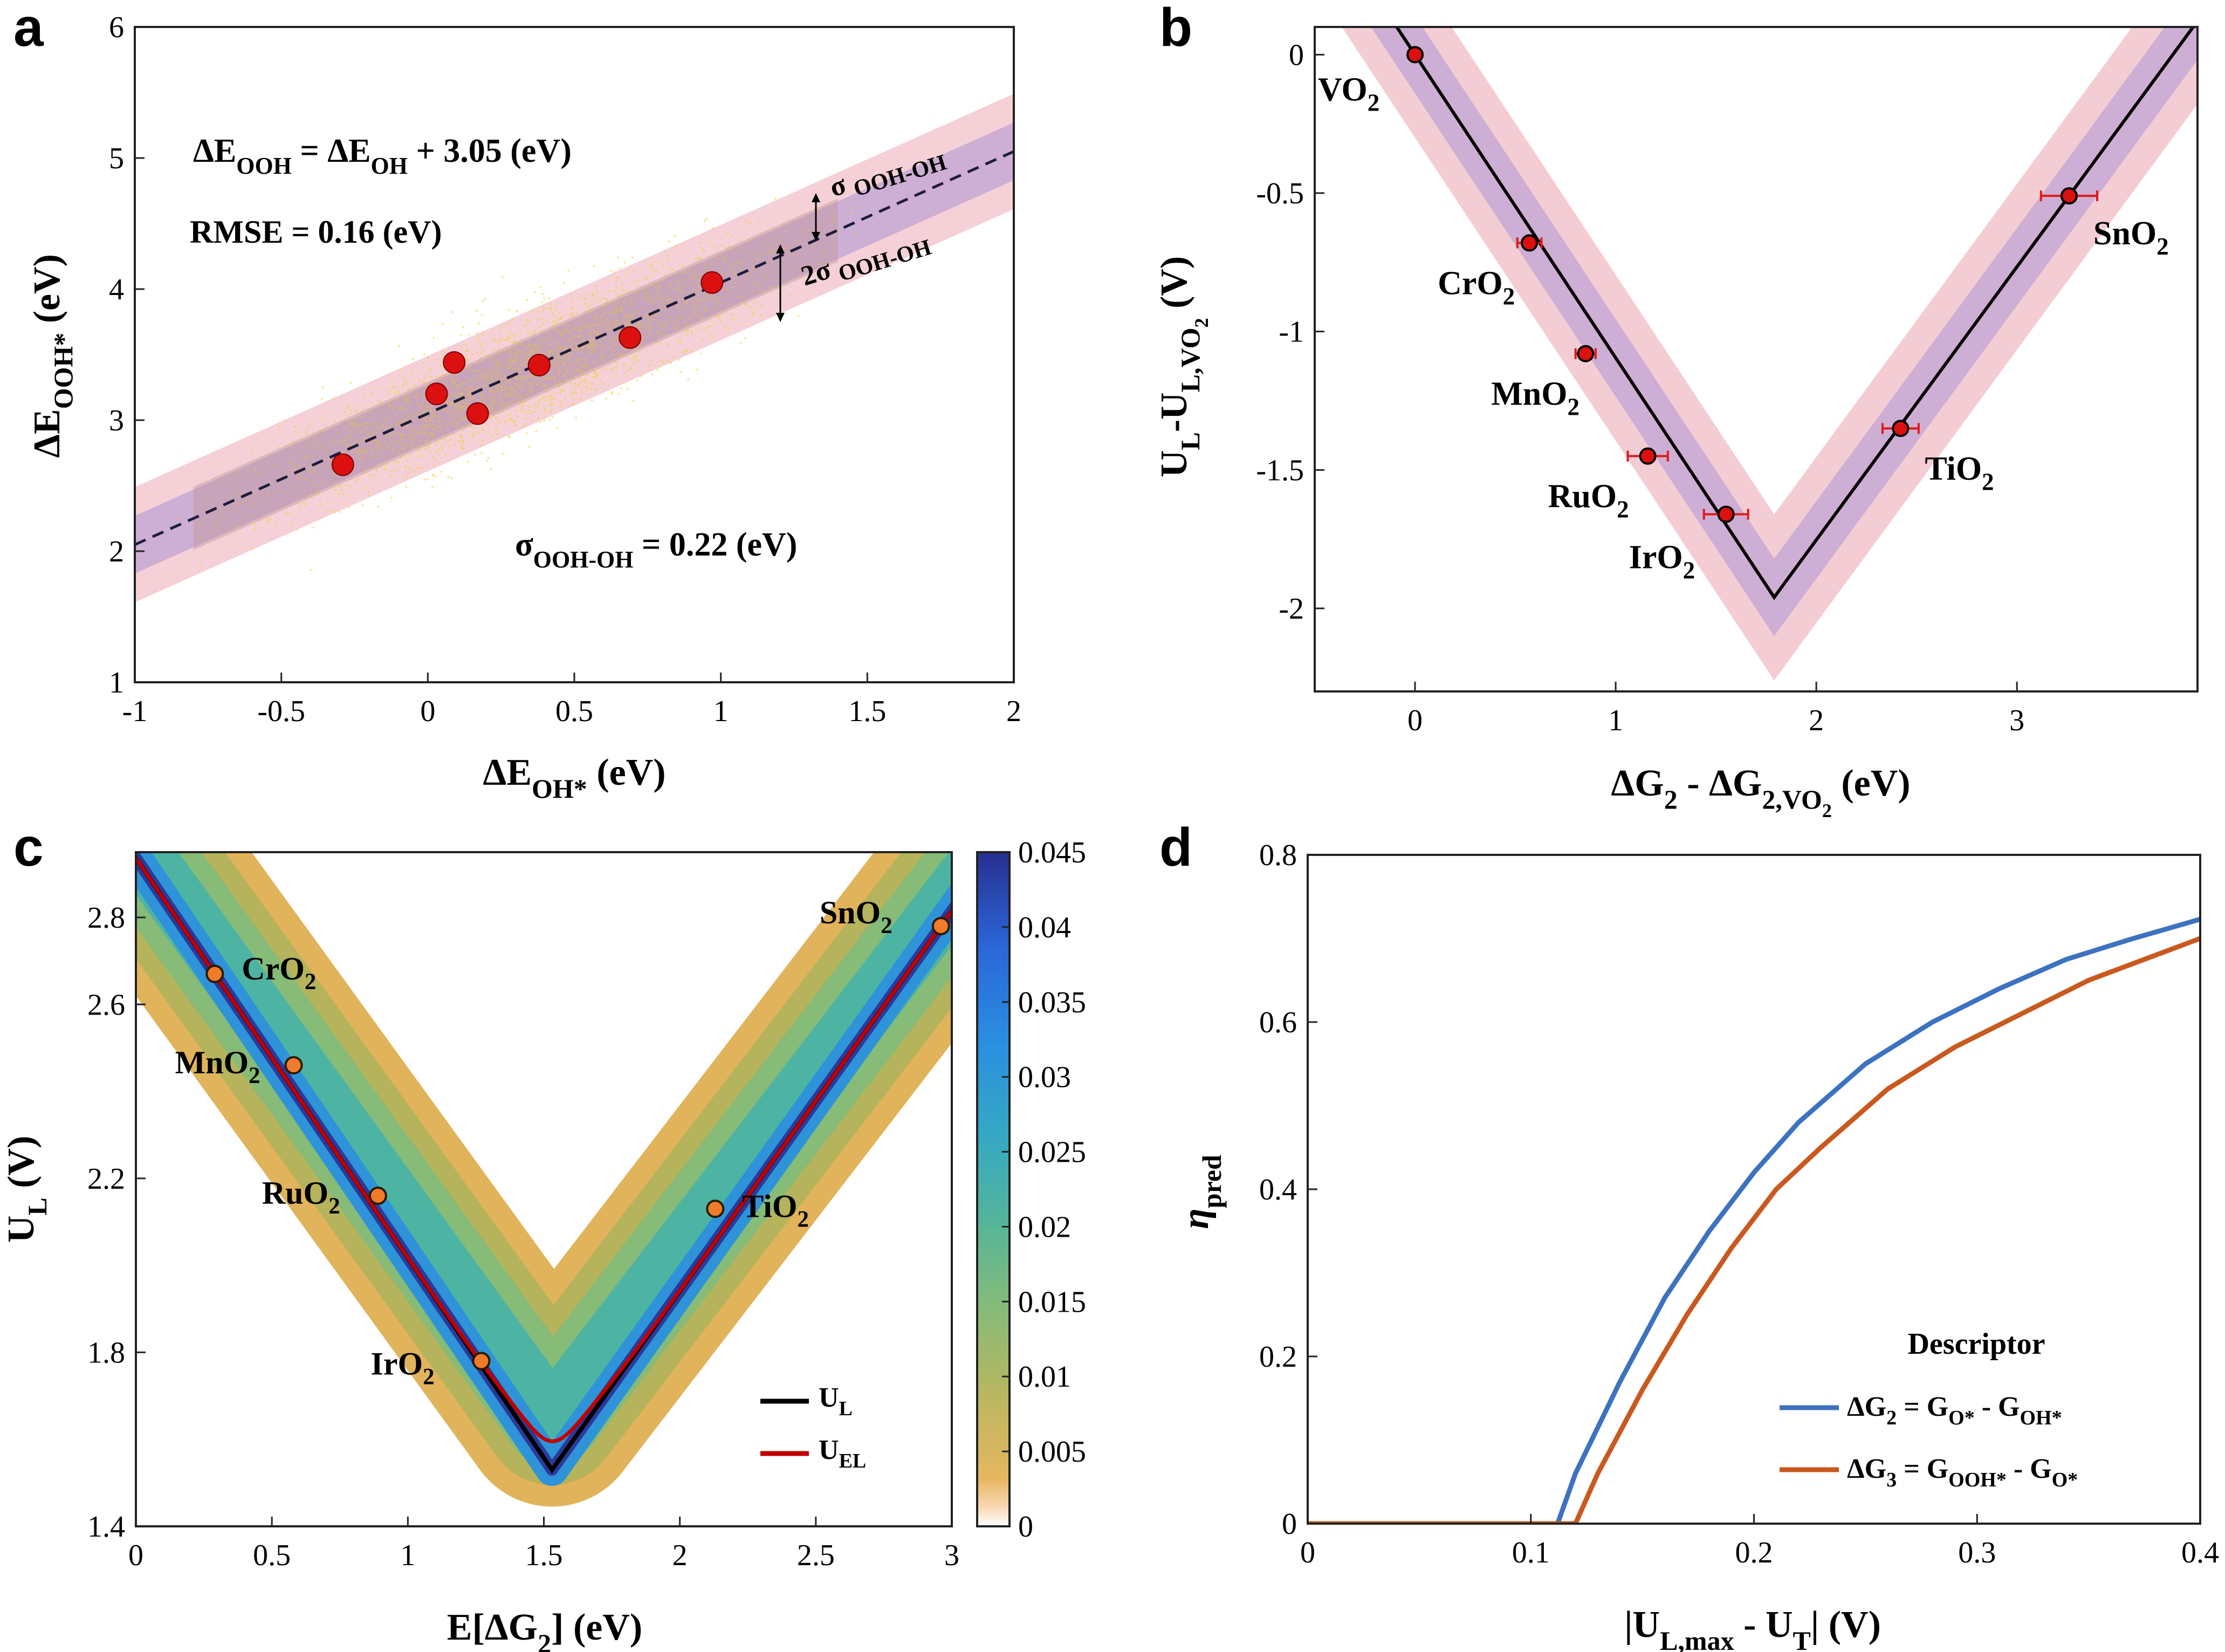 The width and height of the screenshot is (2225, 1652). What do you see at coordinates (1959, 472) in the screenshot?
I see `point-label: TiO2` at bounding box center [1959, 472].